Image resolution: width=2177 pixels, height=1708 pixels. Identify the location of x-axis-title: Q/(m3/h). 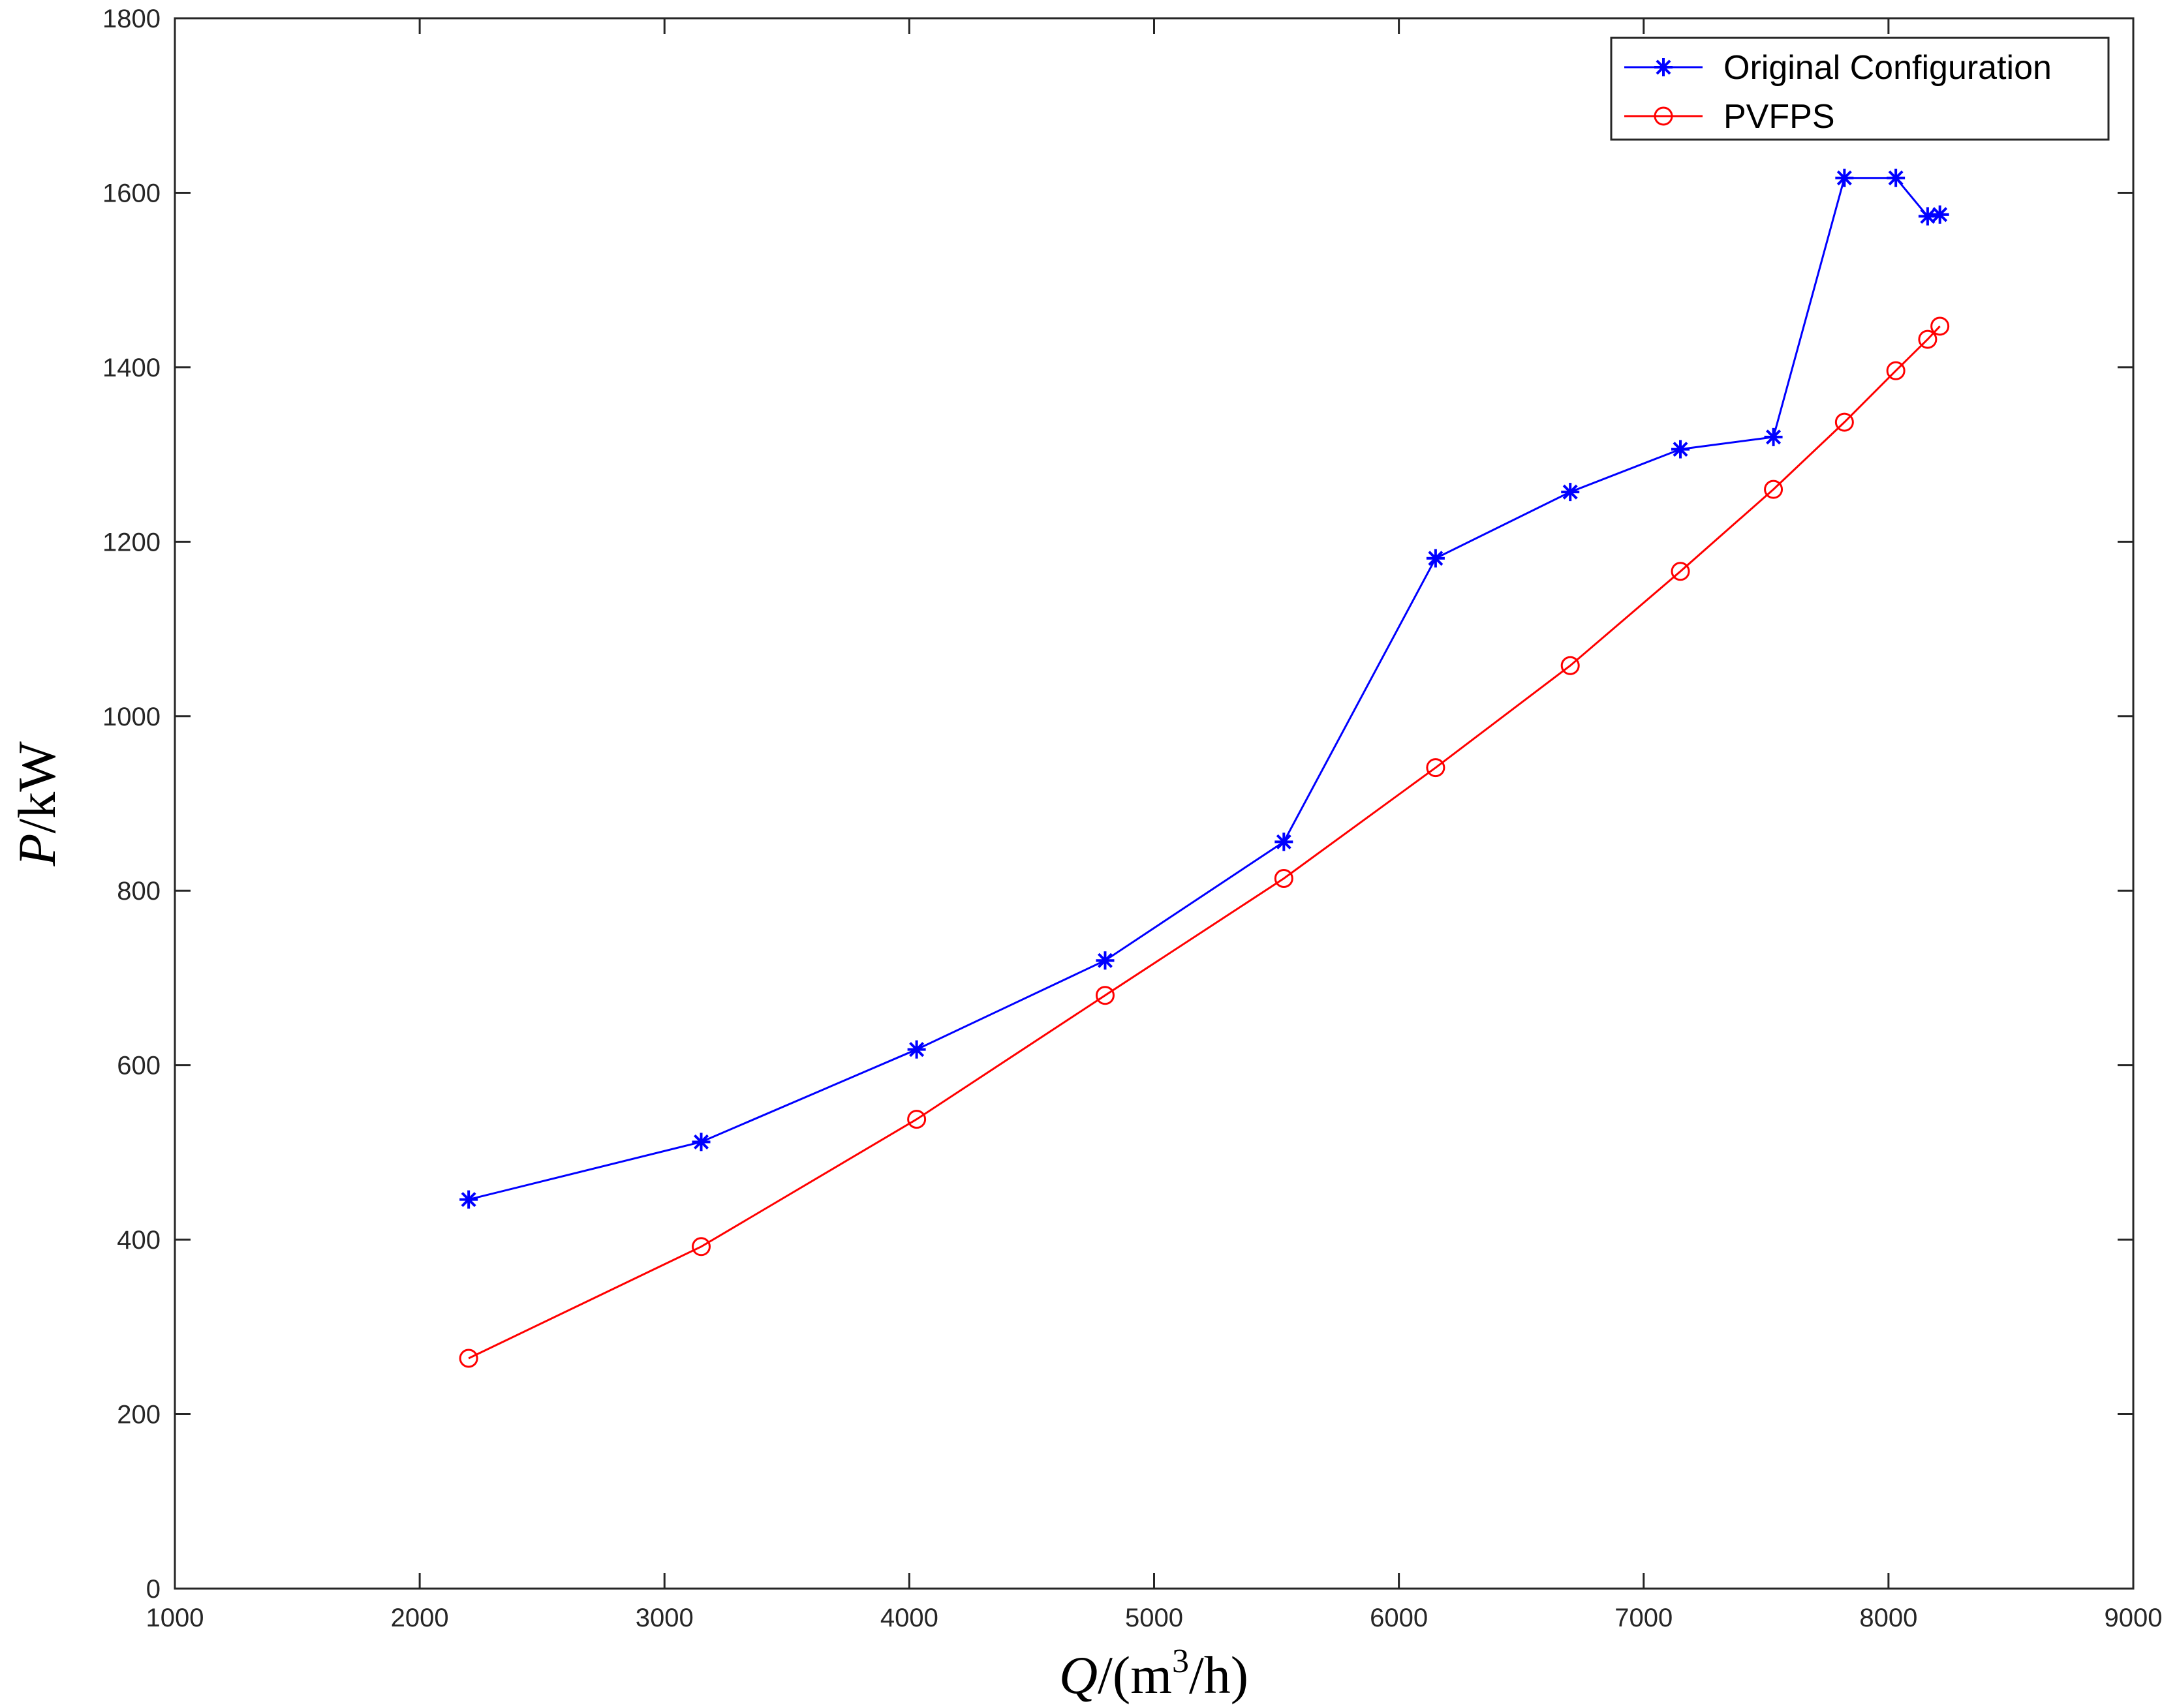
(1153, 1674).